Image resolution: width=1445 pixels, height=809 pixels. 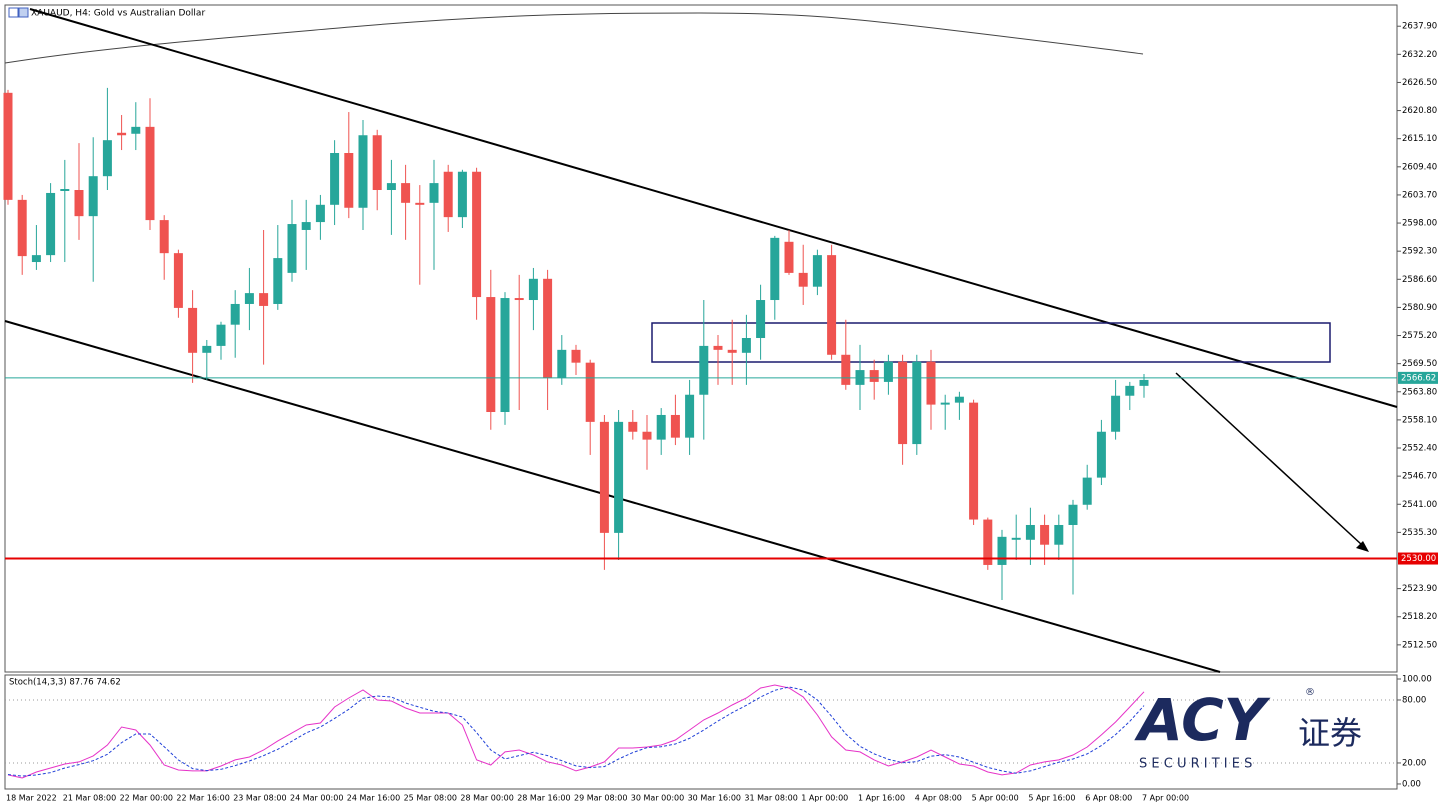 I want to click on x-tick-label: 1 Apr 00:00, so click(x=824, y=798).